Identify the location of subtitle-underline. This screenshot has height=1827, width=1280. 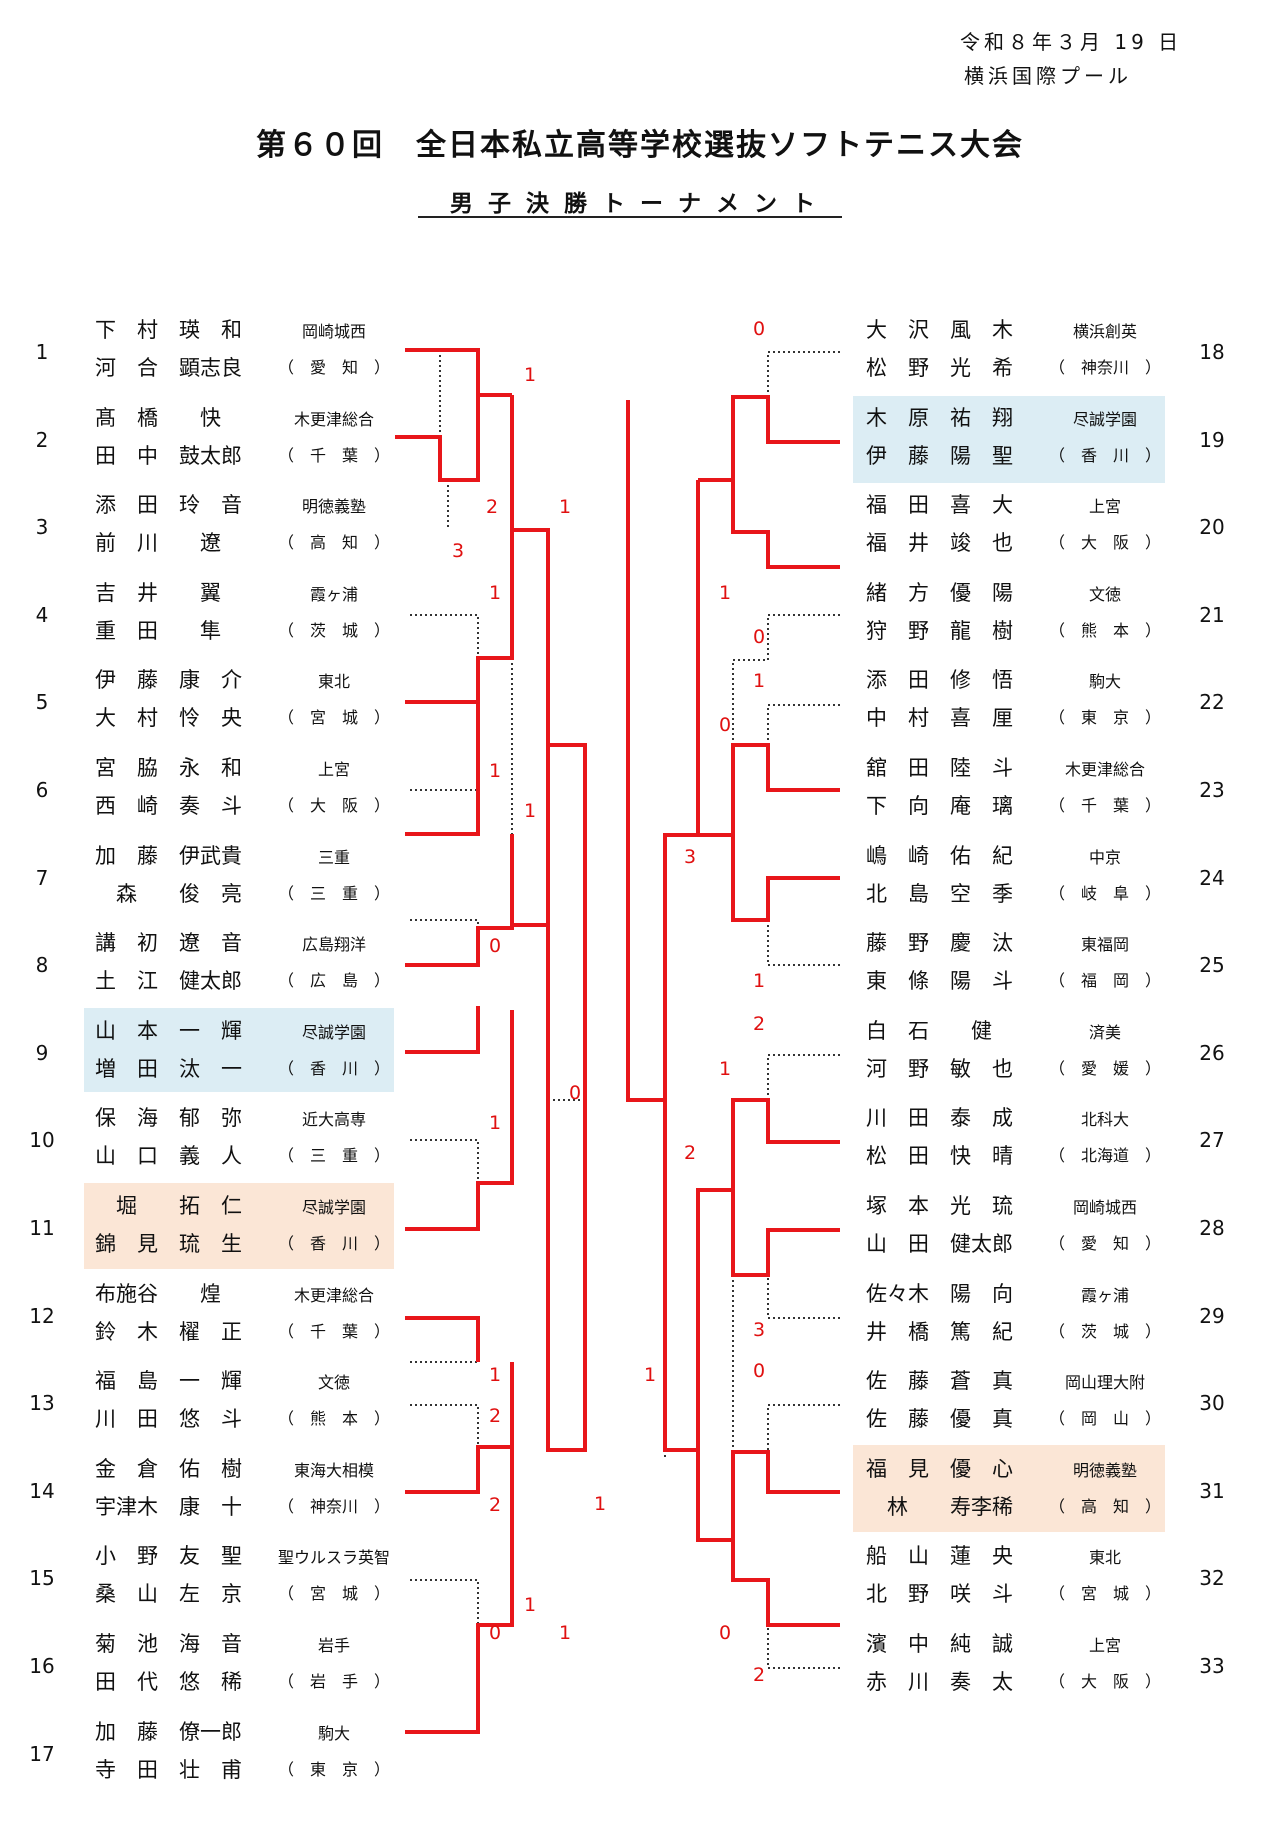
(630, 217).